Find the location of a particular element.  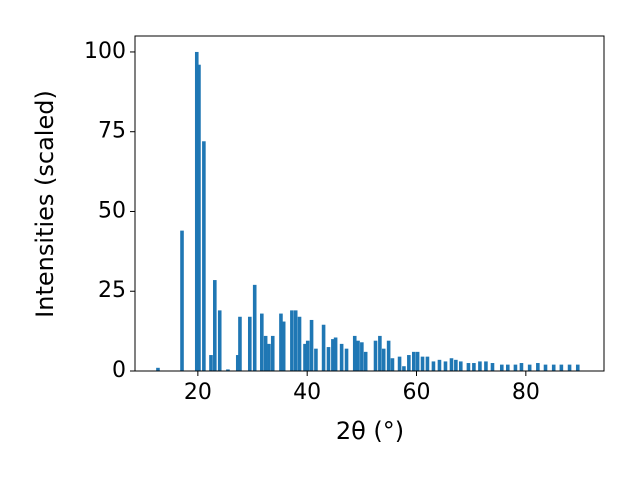

y-tick-label: 25 is located at coordinates (112, 290).